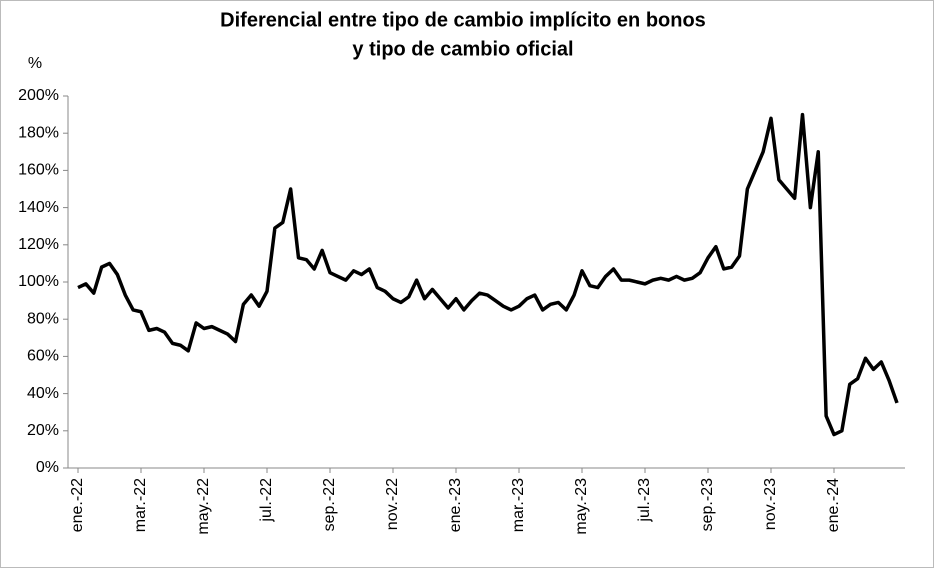 The image size is (934, 568). What do you see at coordinates (77, 505) in the screenshot?
I see `x-tick-label: ene.-22` at bounding box center [77, 505].